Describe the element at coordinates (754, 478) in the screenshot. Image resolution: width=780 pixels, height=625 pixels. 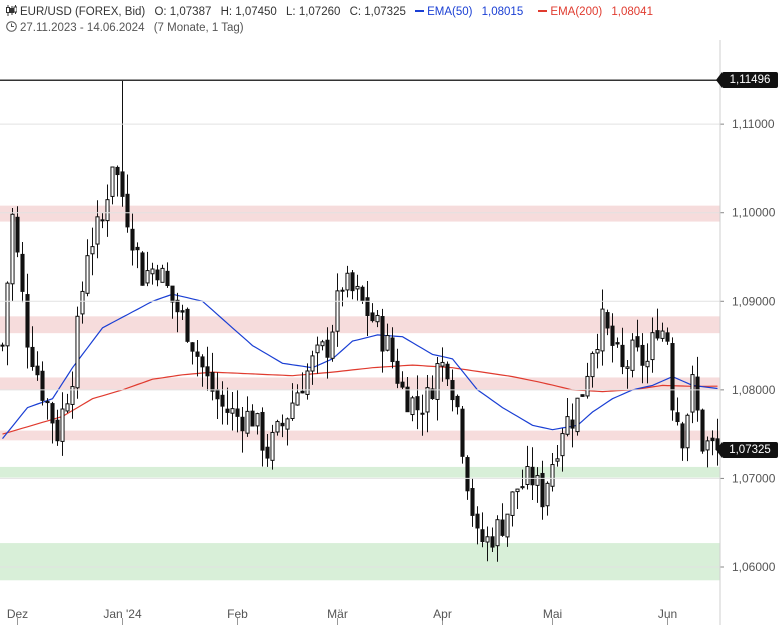
I see `y-tick-label: 1,07000` at that location.